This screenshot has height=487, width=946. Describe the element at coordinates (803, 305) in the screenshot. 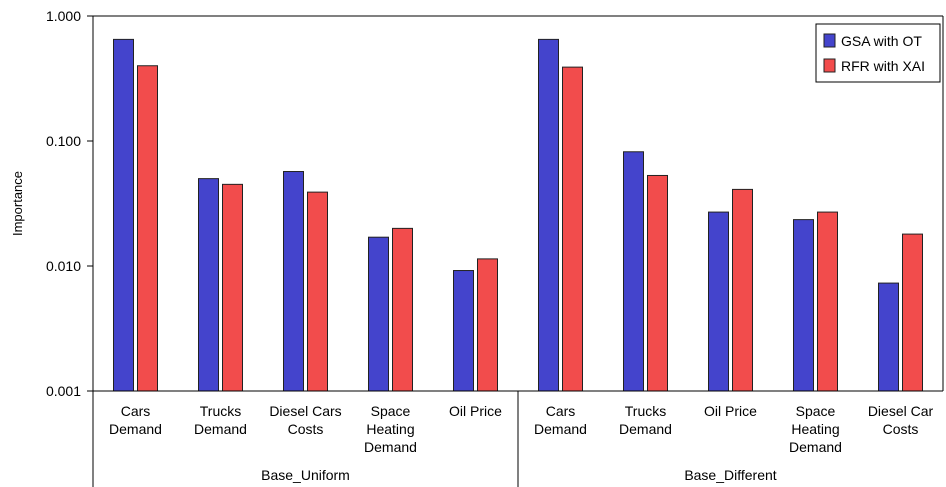

I see `bar-base_different-3-gsa` at that location.